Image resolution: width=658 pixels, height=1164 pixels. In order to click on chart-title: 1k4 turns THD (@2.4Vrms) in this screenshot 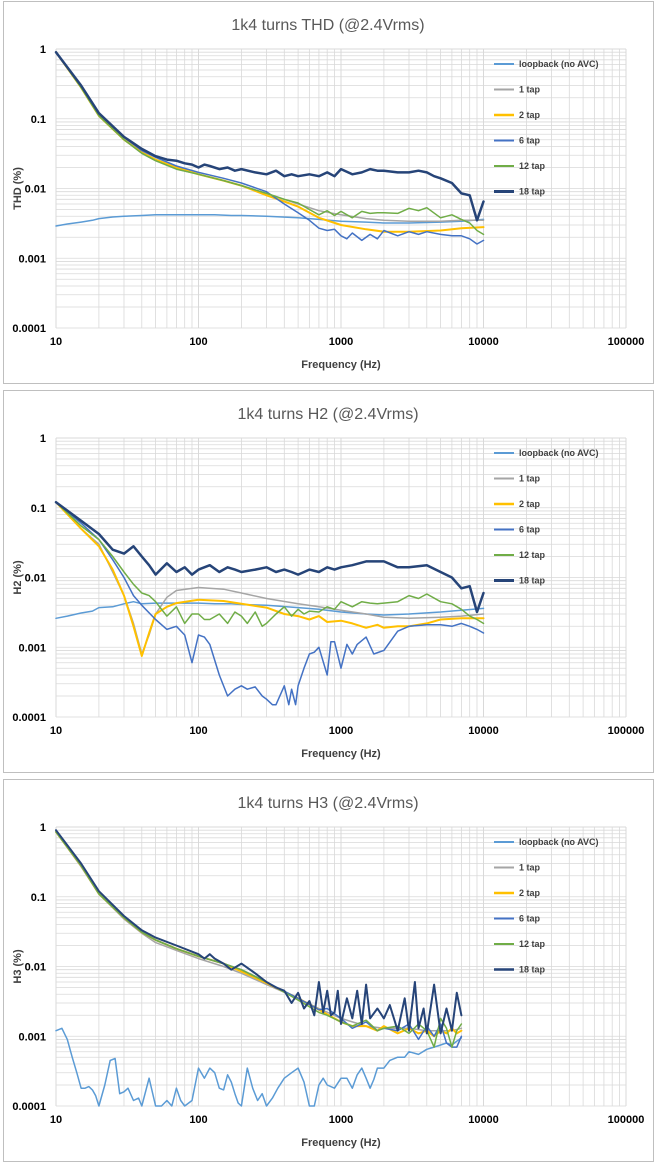, I will do `click(327, 25)`.